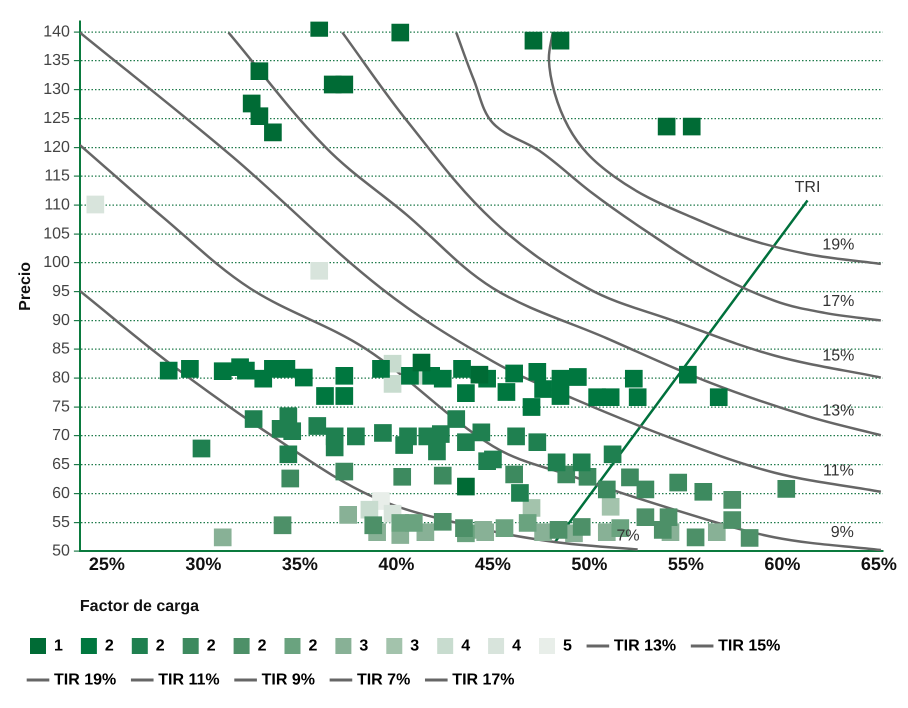 This screenshot has width=908, height=708. Describe the element at coordinates (61, 291) in the screenshot. I see `y-tick-label: 95` at that location.